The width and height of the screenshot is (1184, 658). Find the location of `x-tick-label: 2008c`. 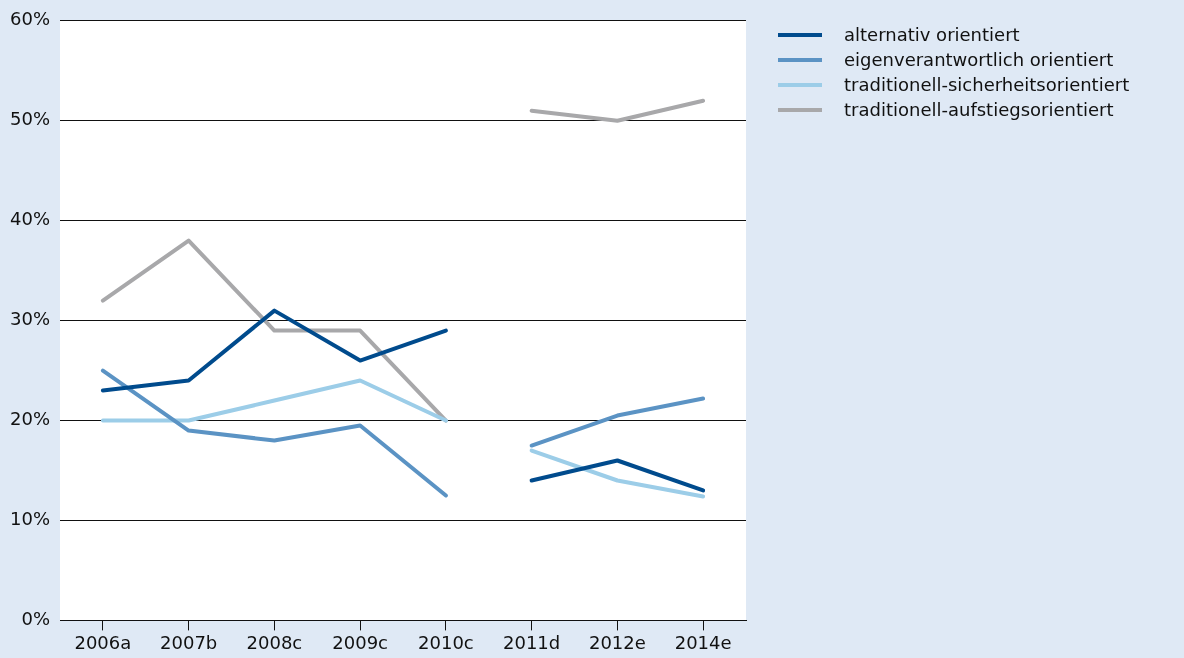

x-tick-label: 2008c is located at coordinates (274, 642).